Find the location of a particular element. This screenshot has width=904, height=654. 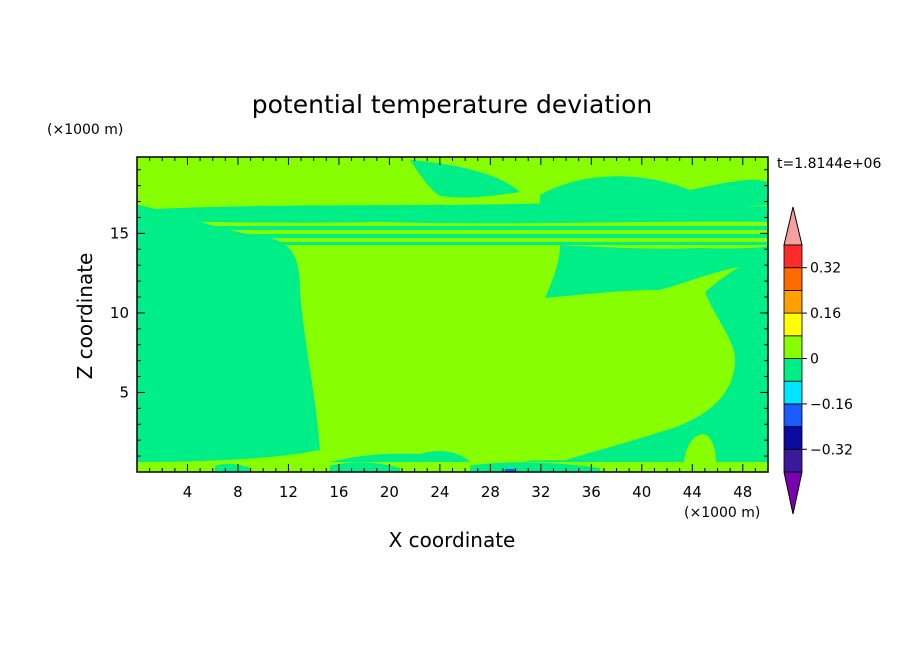

chart-title: potential temperature deviation is located at coordinates (452, 104).